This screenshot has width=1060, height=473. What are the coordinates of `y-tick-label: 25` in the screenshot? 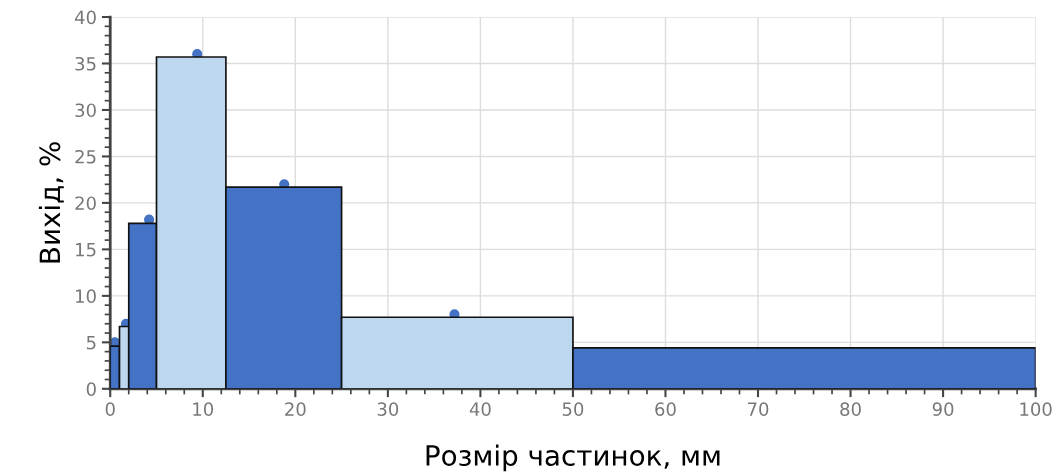 It's located at (85, 156).